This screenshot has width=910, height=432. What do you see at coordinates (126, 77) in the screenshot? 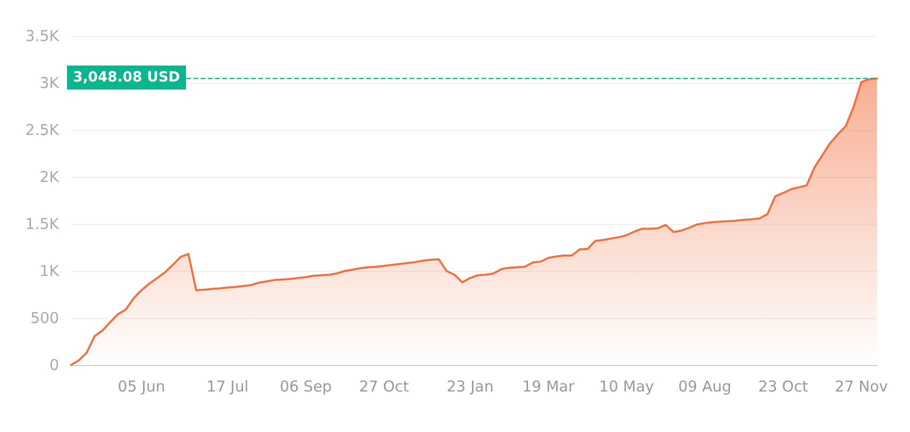
I see `ref-line-label: 3,048.08 USD` at bounding box center [126, 77].